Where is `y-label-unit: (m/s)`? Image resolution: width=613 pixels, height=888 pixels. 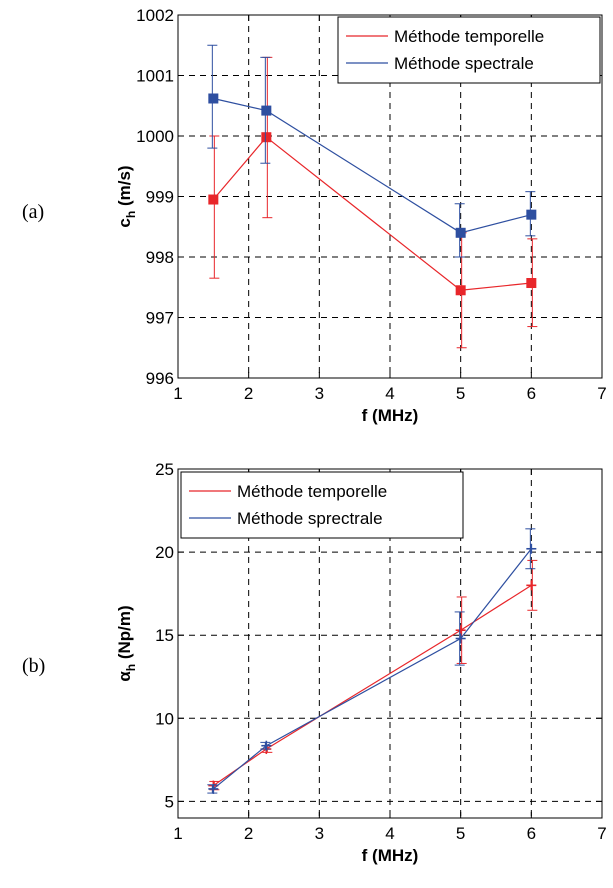
y-label-unit: (m/s) is located at coordinates (124, 187).